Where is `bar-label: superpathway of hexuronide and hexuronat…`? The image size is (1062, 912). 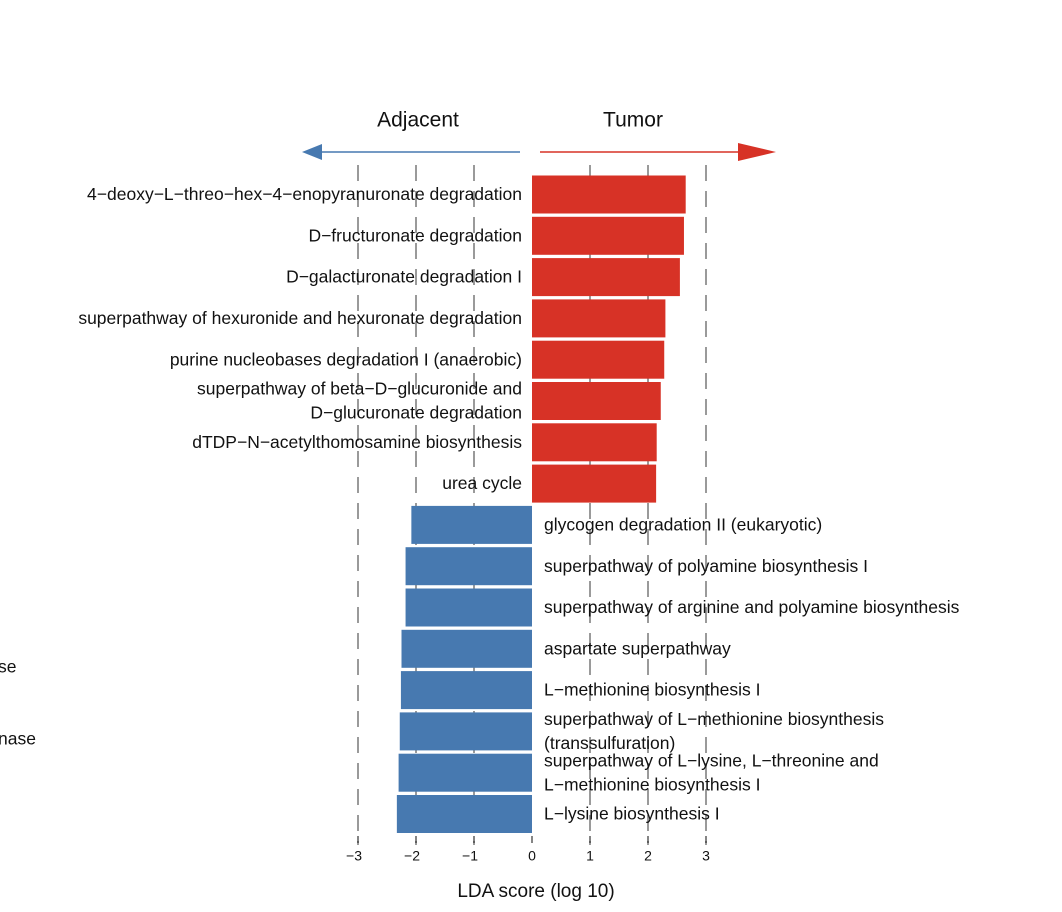
bar-label: superpathway of hexuronide and hexuronat… is located at coordinates (300, 318).